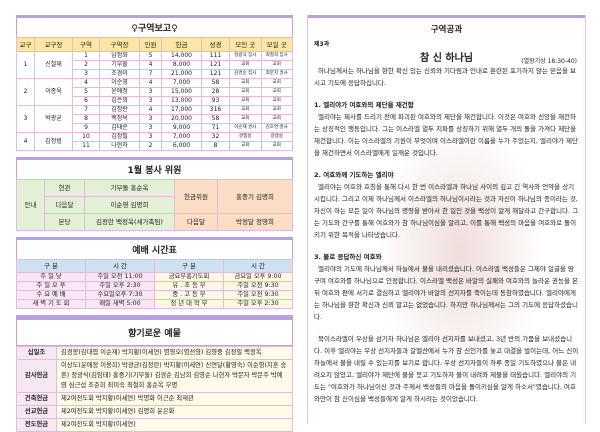 Image resolution: width=600 pixels, height=432 pixels. I want to click on table-cell: 6,000, so click(181, 146).